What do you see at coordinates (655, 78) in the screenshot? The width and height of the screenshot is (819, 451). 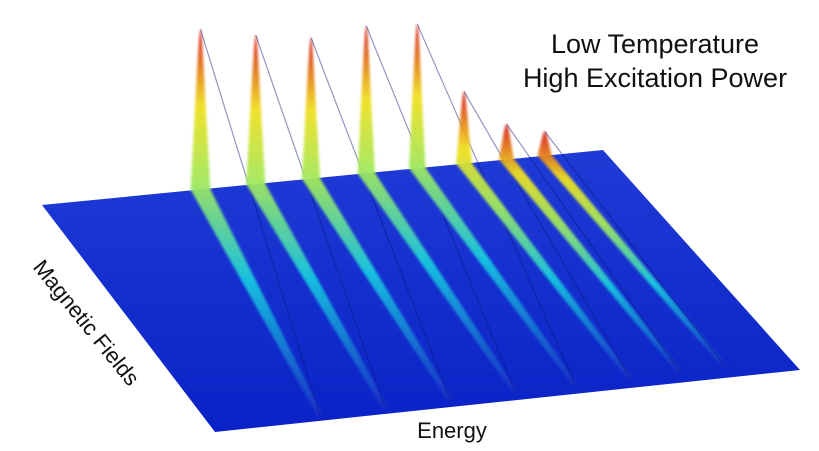 I see `title-line-2: High Excitation Power` at bounding box center [655, 78].